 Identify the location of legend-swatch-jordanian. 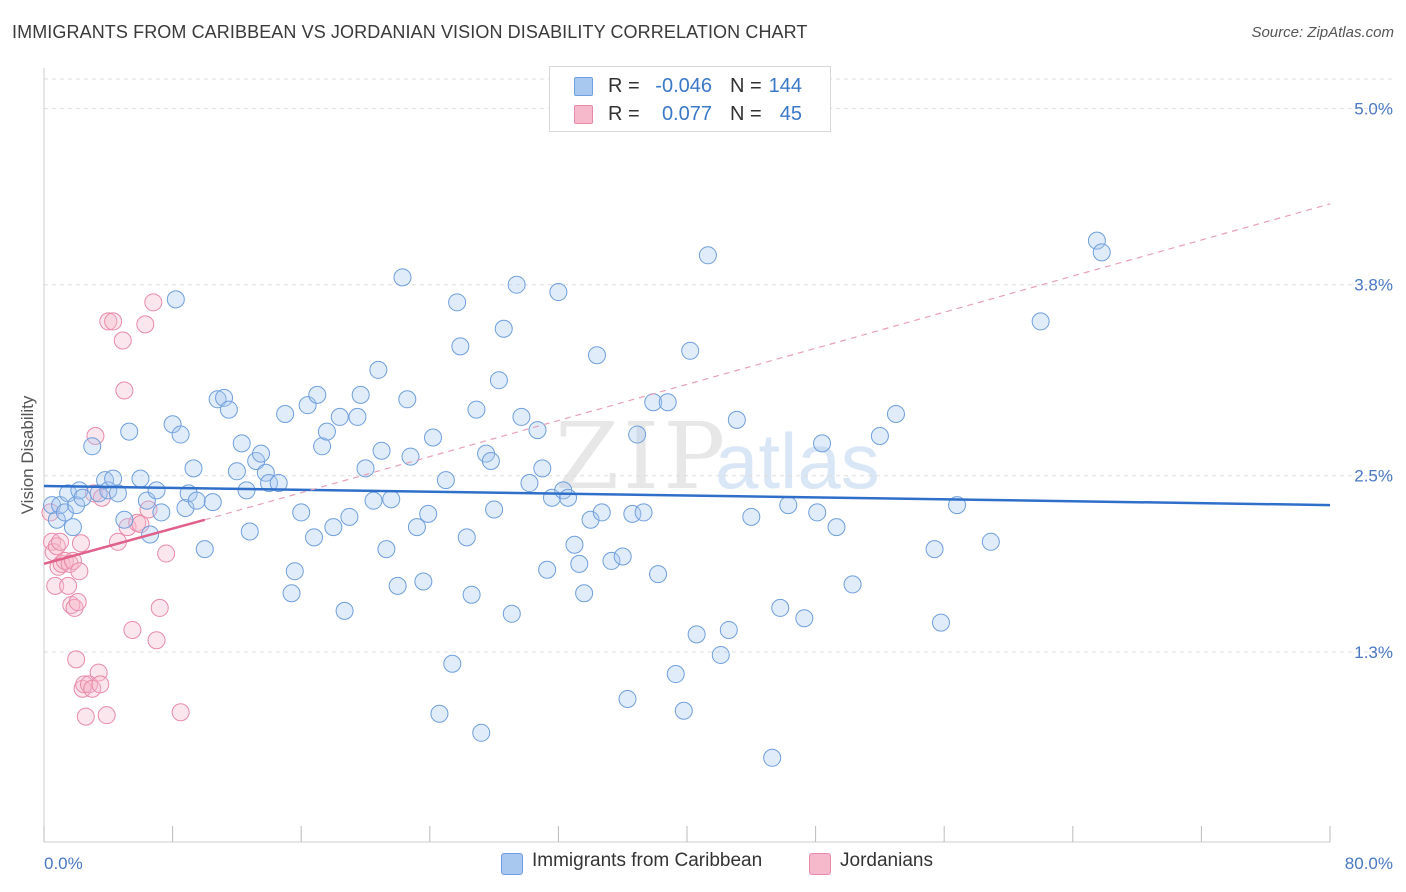
(583, 114).